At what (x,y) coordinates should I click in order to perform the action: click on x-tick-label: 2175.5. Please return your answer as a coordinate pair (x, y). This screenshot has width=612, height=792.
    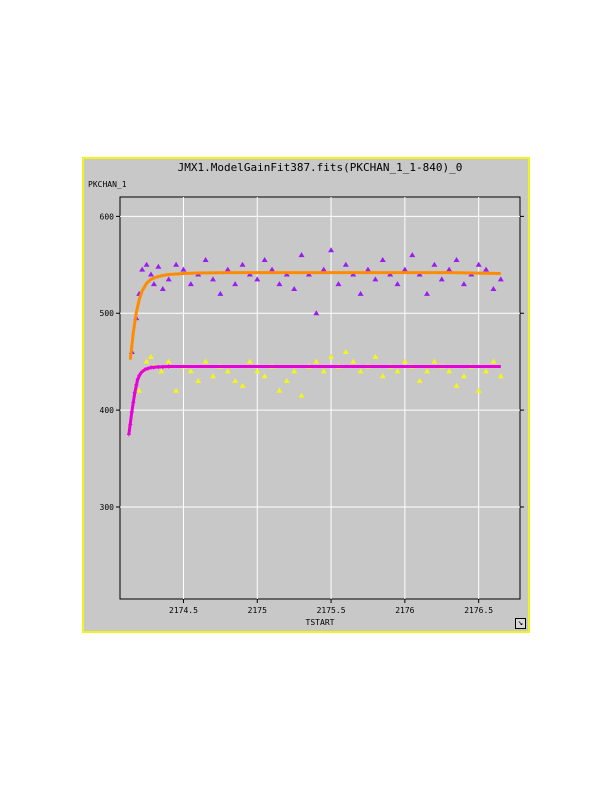
    Looking at the image, I should click on (331, 610).